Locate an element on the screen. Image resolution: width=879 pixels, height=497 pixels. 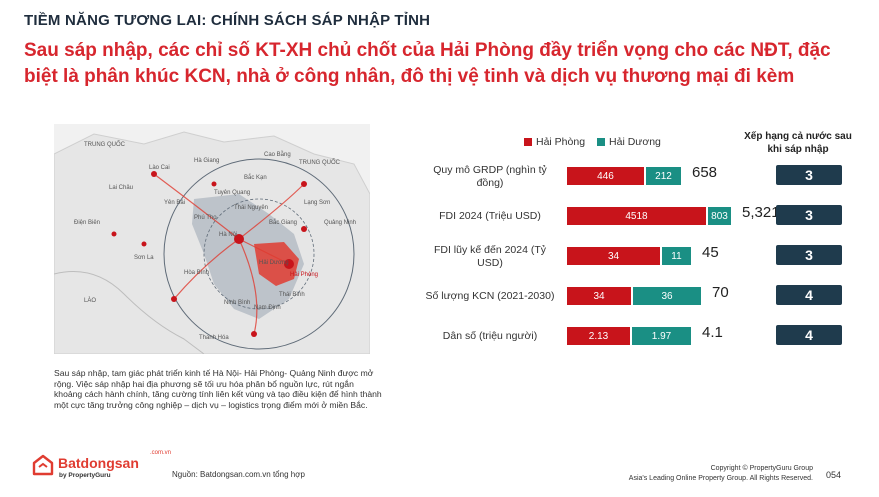
map-region is located at coordinates (248, 256).